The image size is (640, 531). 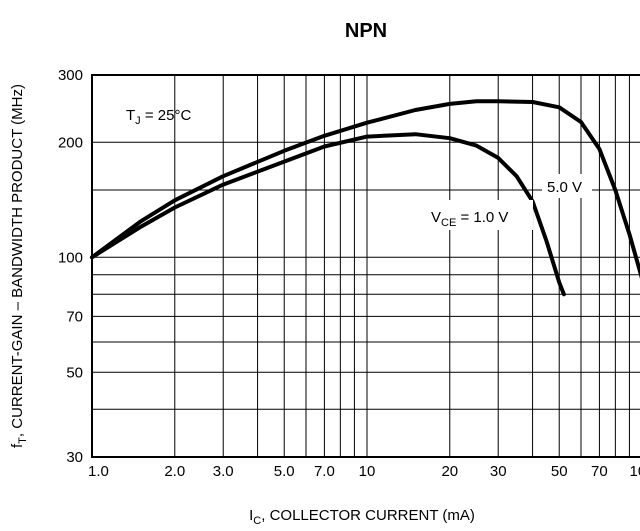 What do you see at coordinates (70, 142) in the screenshot?
I see `y-tick-label: 200` at bounding box center [70, 142].